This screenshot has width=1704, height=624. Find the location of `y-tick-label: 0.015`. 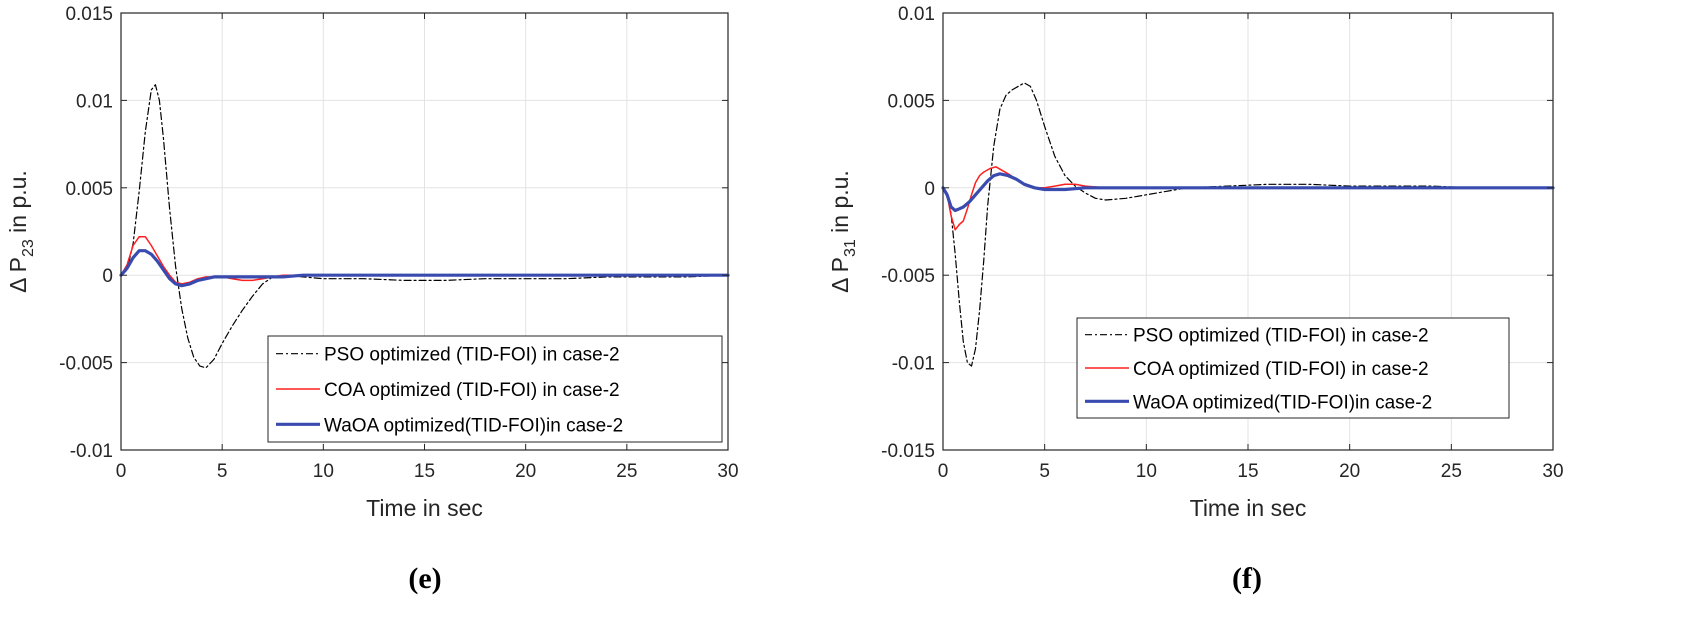

y-tick-label: 0.015 is located at coordinates (89, 14).